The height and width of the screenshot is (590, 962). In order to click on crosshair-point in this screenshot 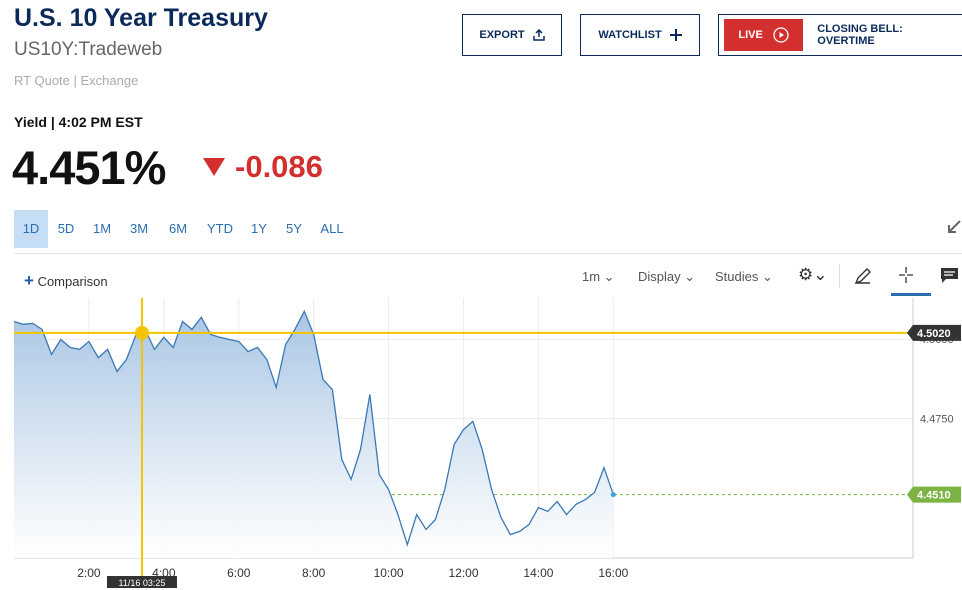, I will do `click(141, 332)`.